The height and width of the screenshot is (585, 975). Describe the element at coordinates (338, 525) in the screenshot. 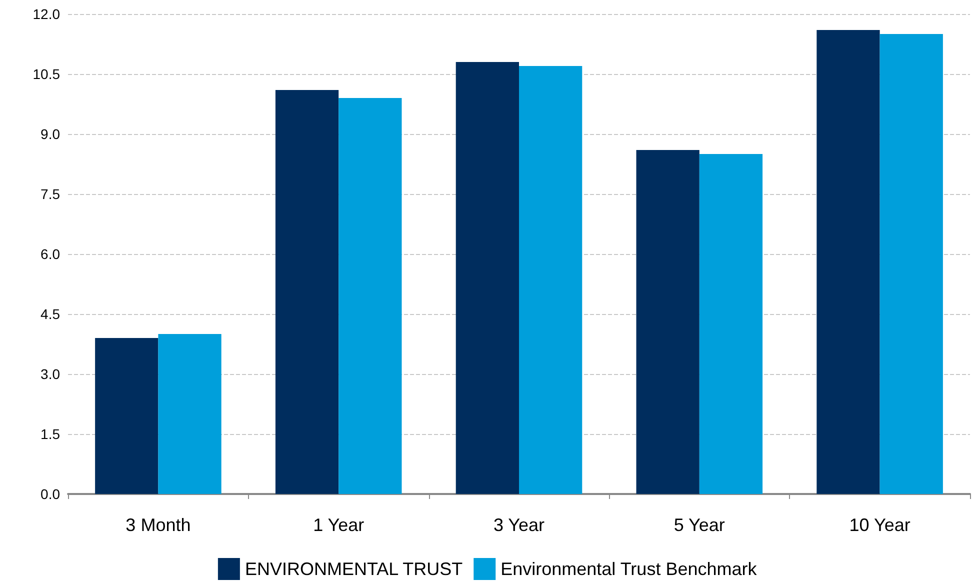

I see `x-tick-label: 1 Year` at that location.